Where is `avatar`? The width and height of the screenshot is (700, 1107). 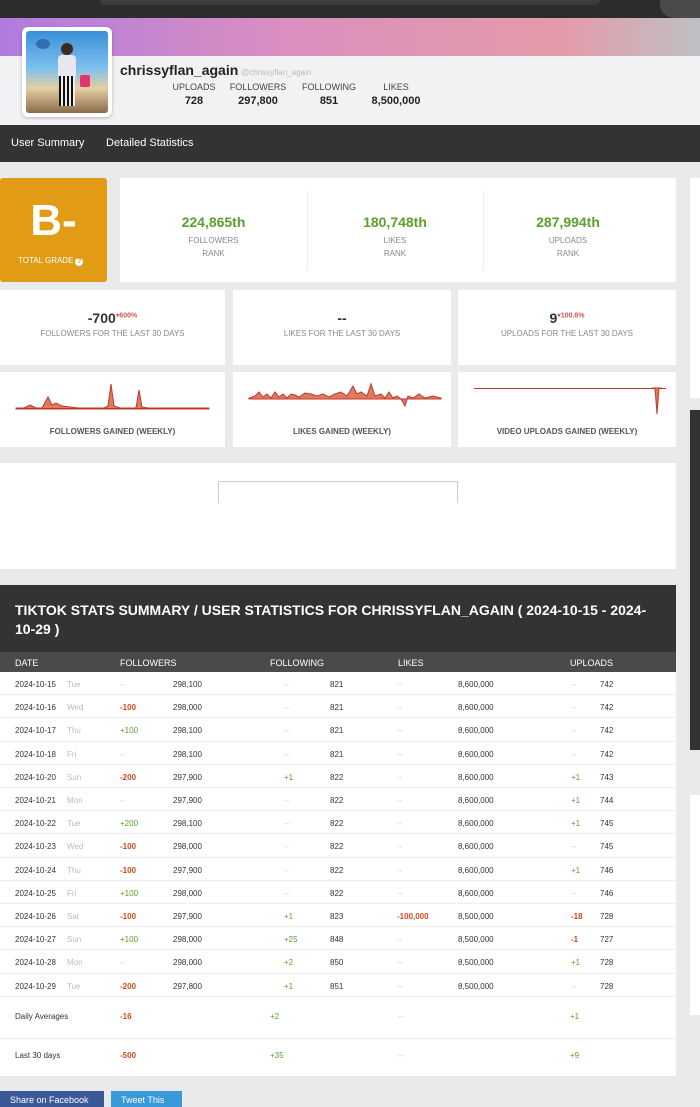 avatar is located at coordinates (67, 72).